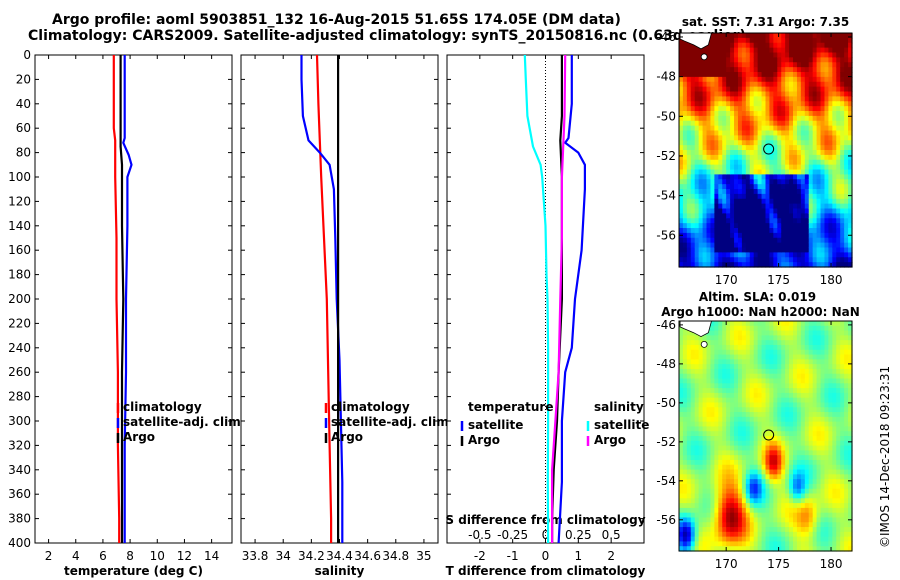  I want to click on x-tick-label: 34.4, so click(339, 556).